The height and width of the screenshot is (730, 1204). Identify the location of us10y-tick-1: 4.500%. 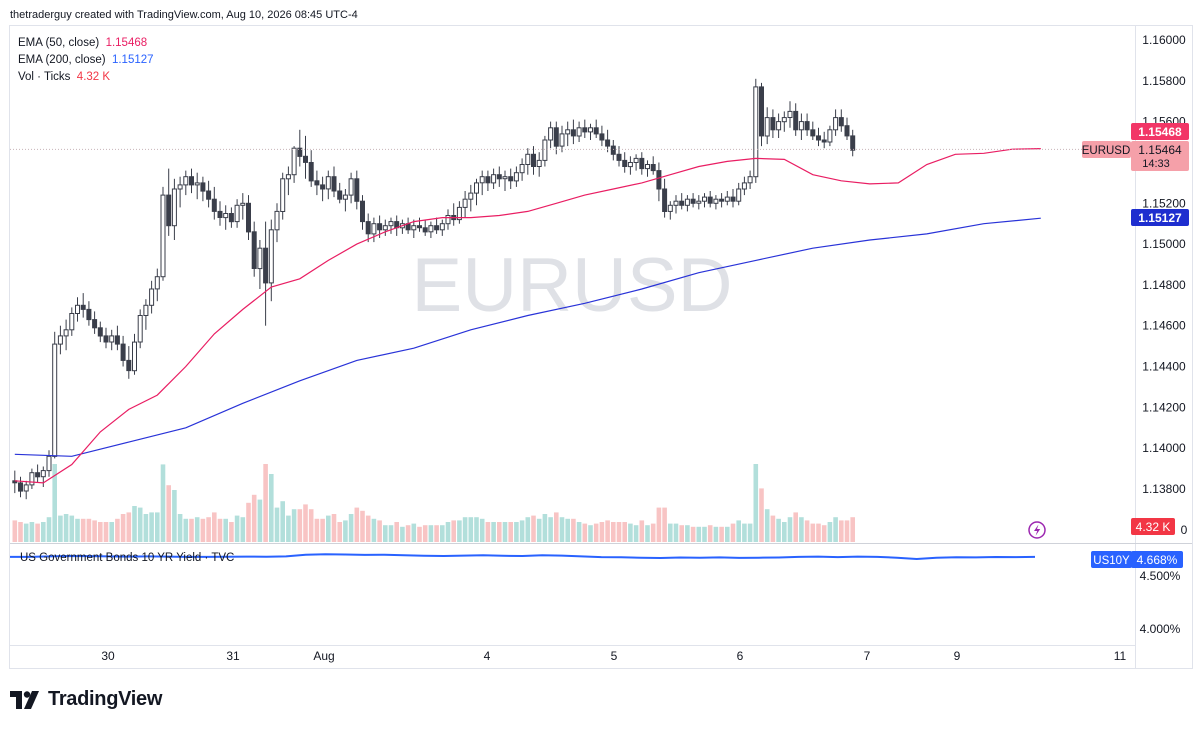
(1160, 576).